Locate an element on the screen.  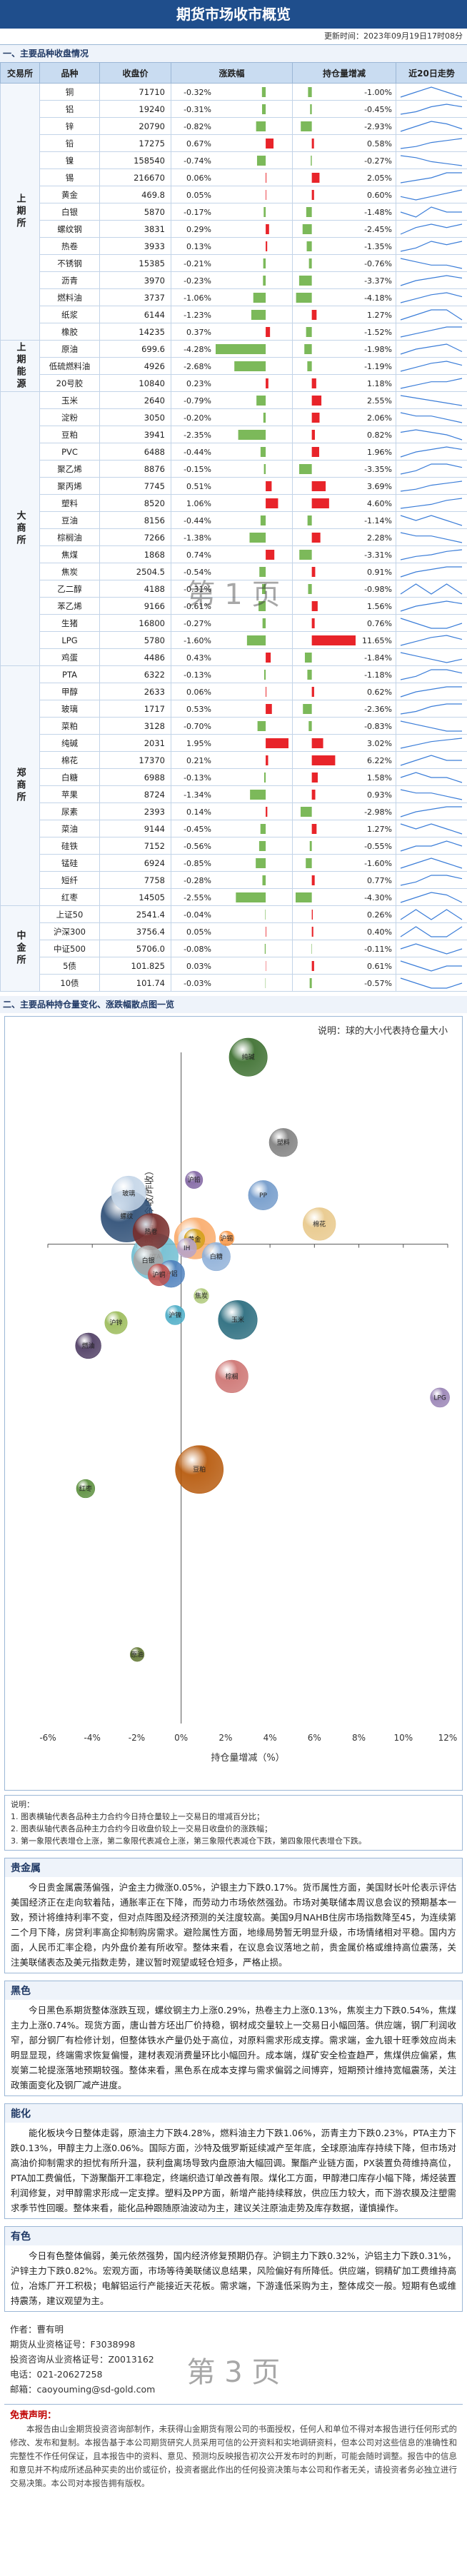
change-cell: -0.54% is located at coordinates (232, 571).